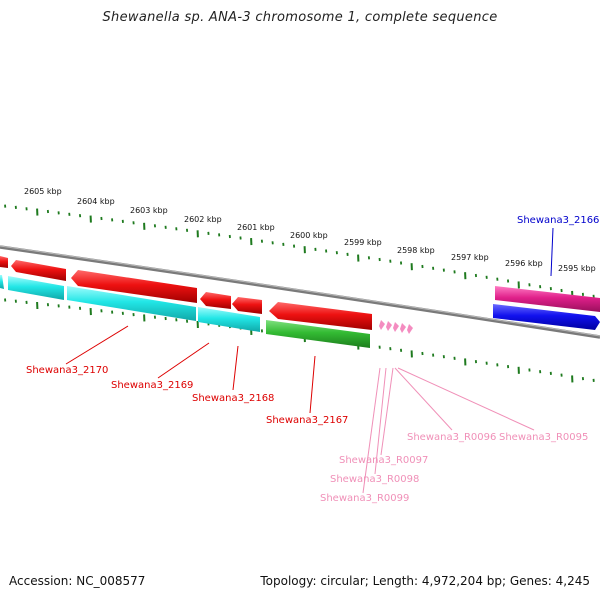 The image size is (600, 600). I want to click on gene-label-shewana3-2168: Shewana3_2168, so click(233, 398).